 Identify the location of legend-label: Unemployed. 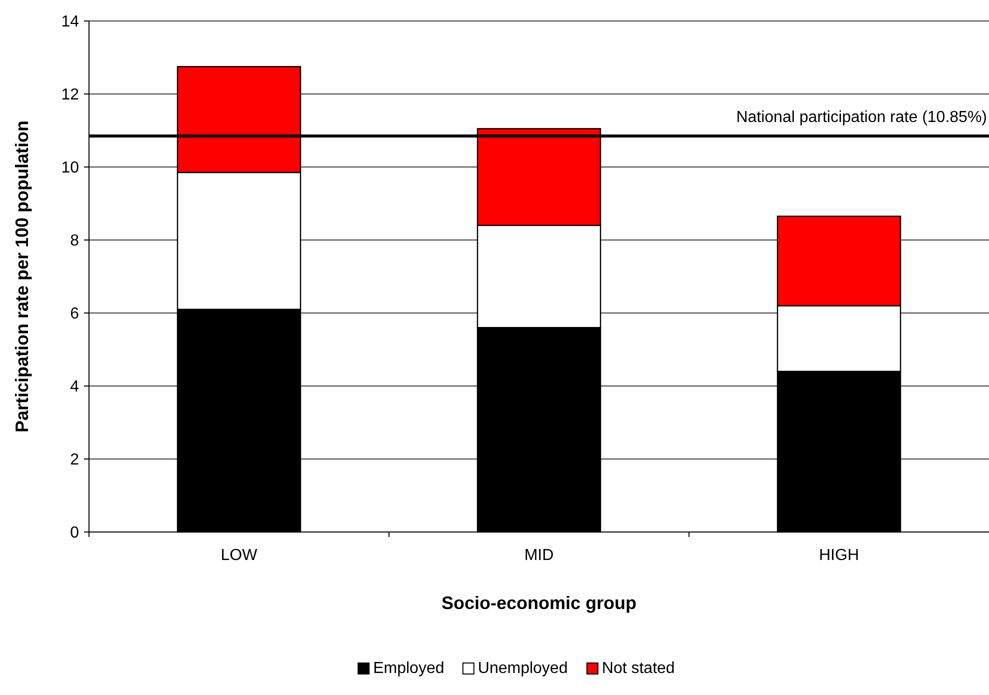
(523, 668).